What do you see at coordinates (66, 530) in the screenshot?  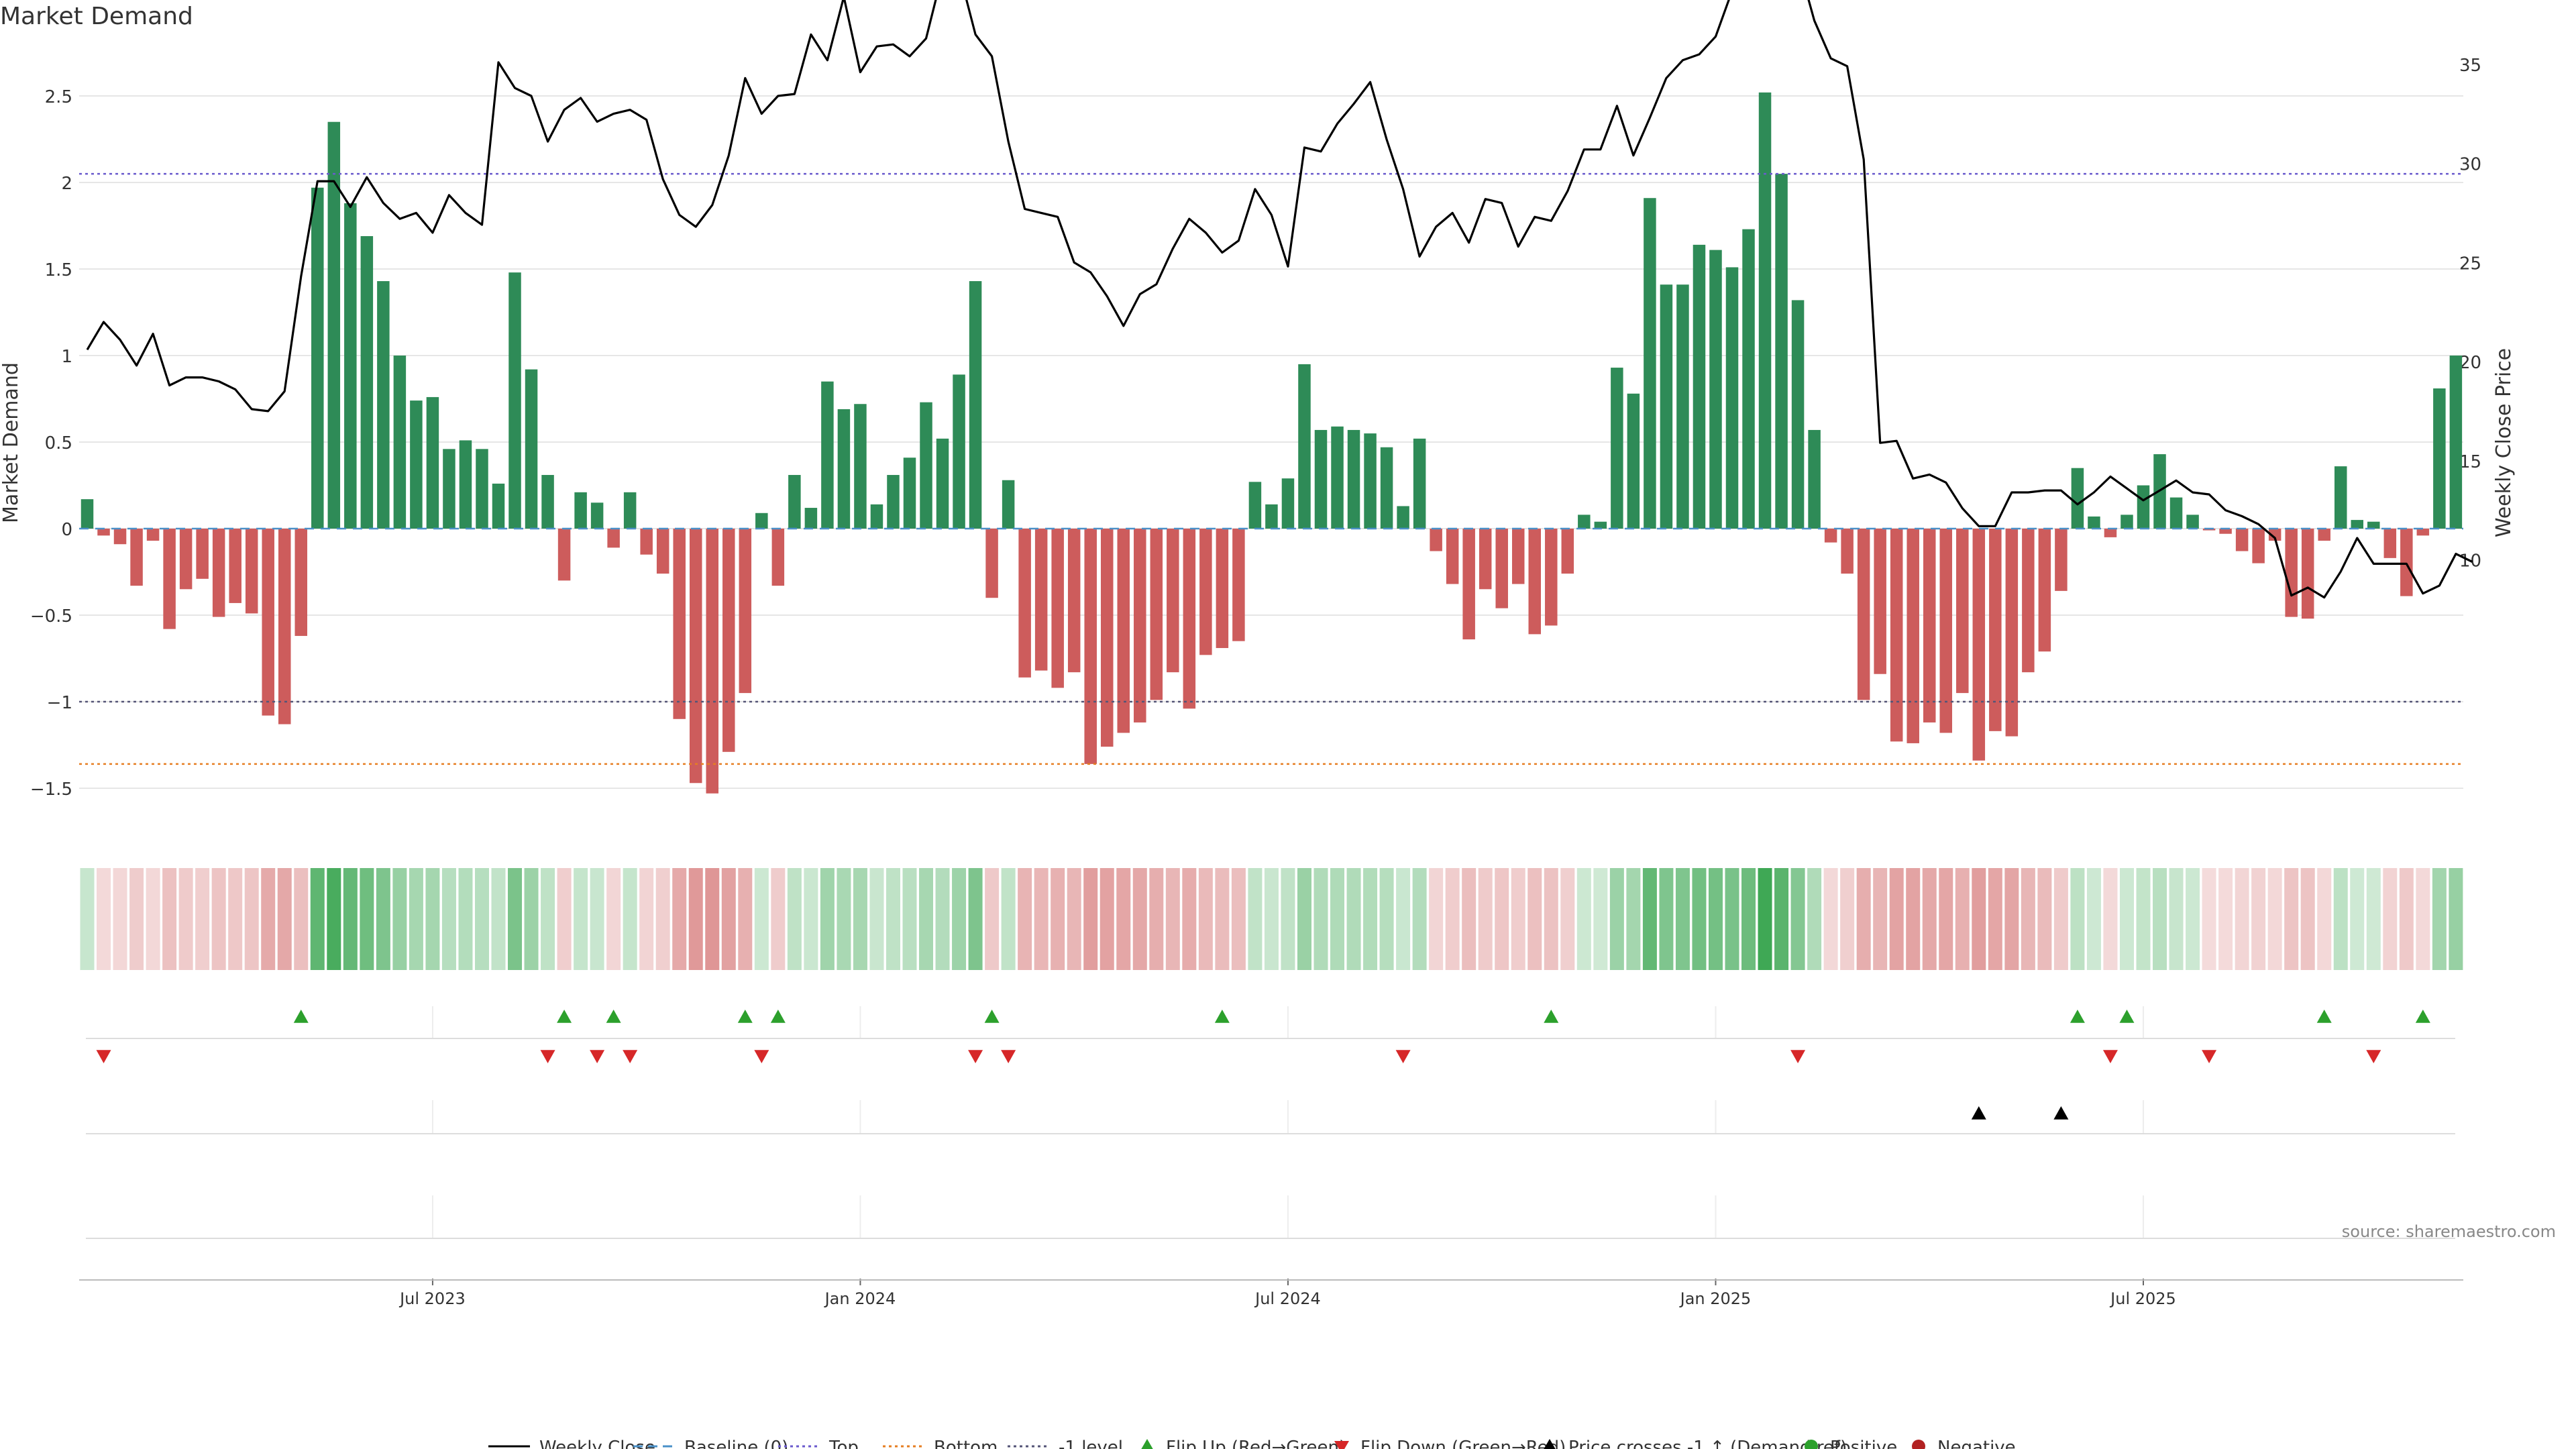 I see `y-tick-label-left: 0` at bounding box center [66, 530].